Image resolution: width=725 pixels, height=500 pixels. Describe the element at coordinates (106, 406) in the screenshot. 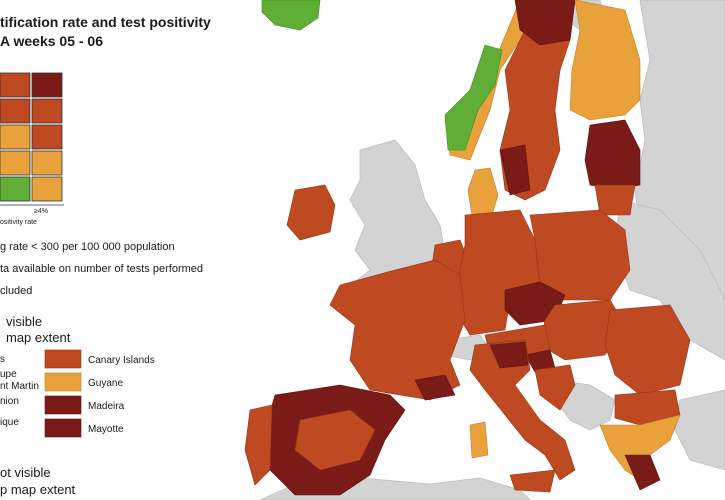

I see `region-label: Madeira` at that location.